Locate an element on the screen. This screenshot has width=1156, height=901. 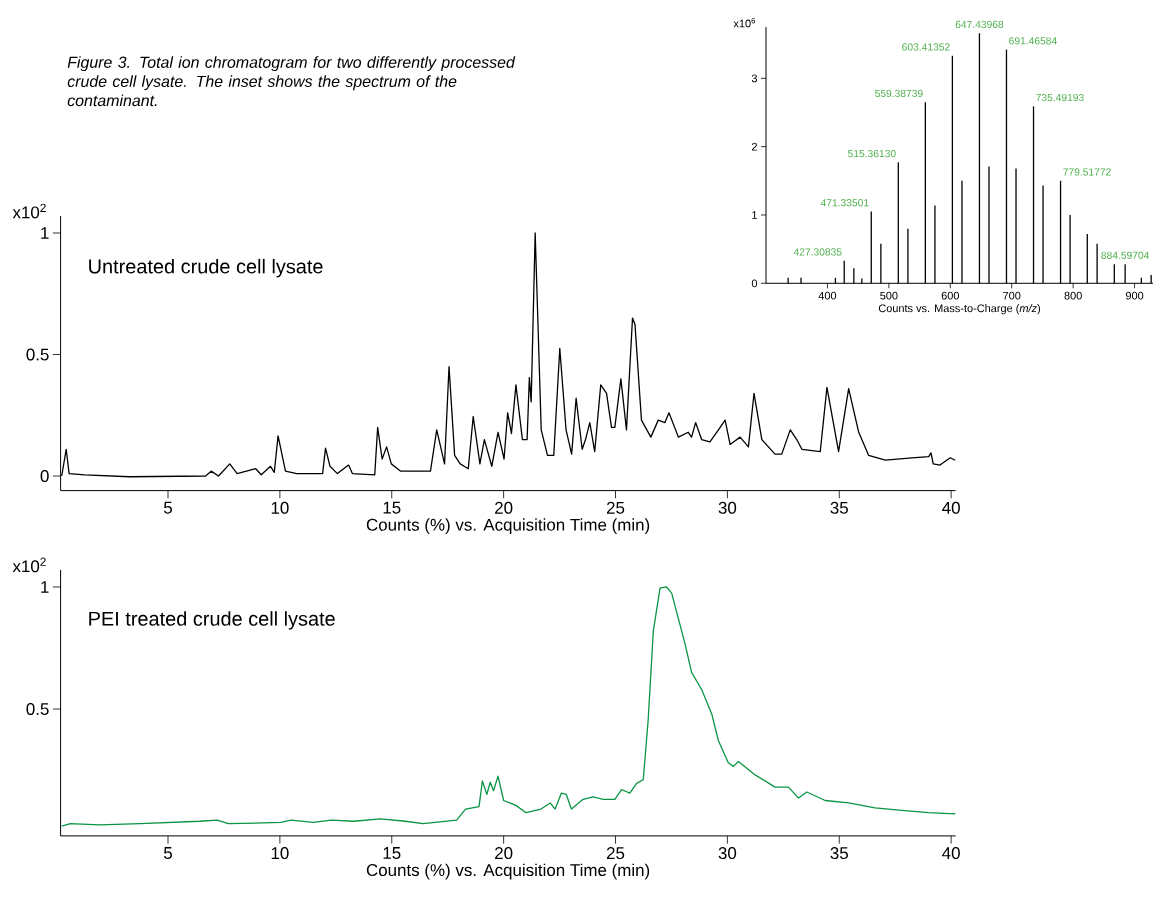
annotation: 691.46584 is located at coordinates (1033, 41).